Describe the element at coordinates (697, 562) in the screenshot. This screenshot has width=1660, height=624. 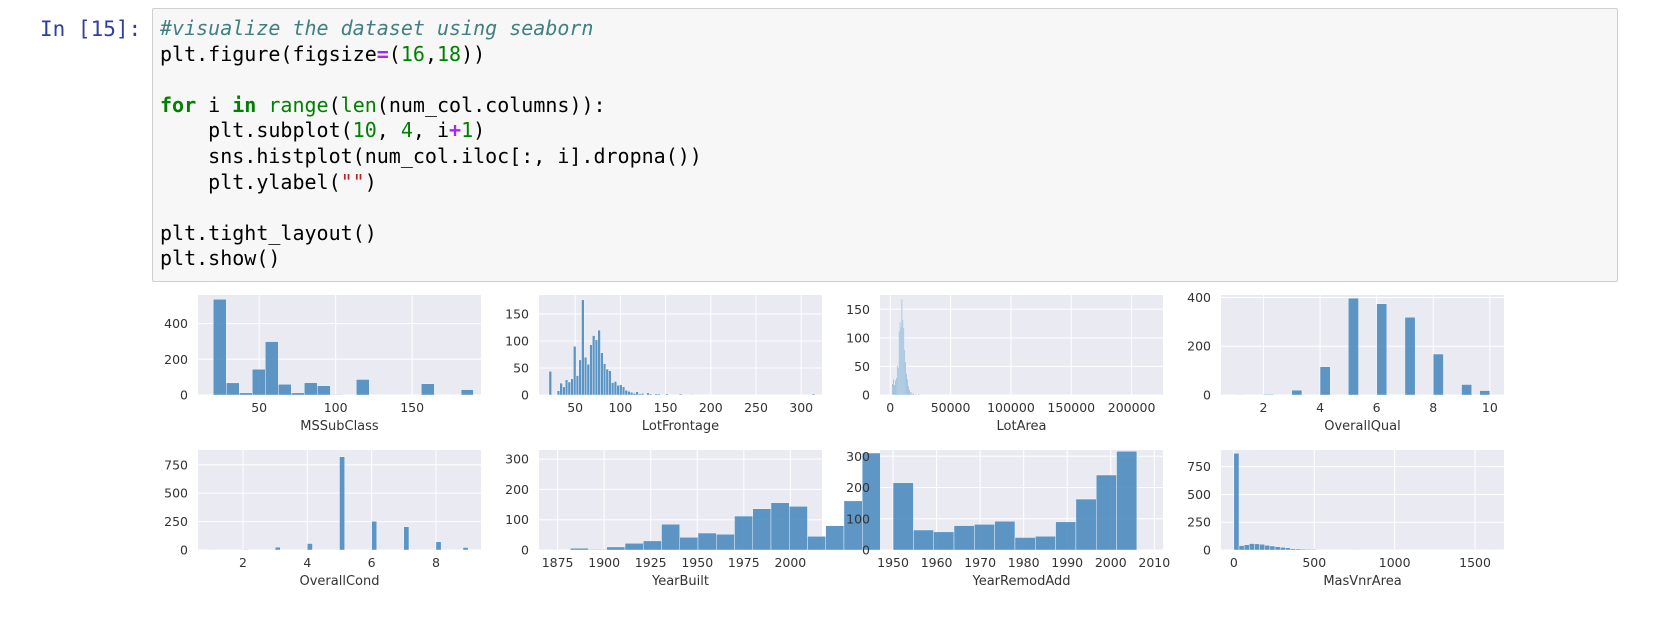
I see `x-tick-label: 1950` at that location.